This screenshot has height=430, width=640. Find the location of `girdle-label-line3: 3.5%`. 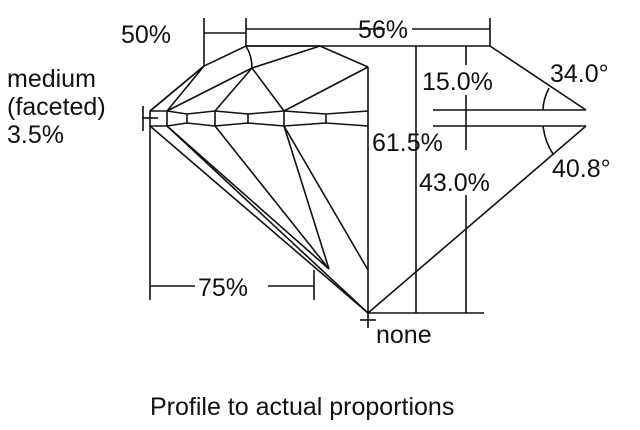

girdle-label-line3: 3.5% is located at coordinates (35, 135).